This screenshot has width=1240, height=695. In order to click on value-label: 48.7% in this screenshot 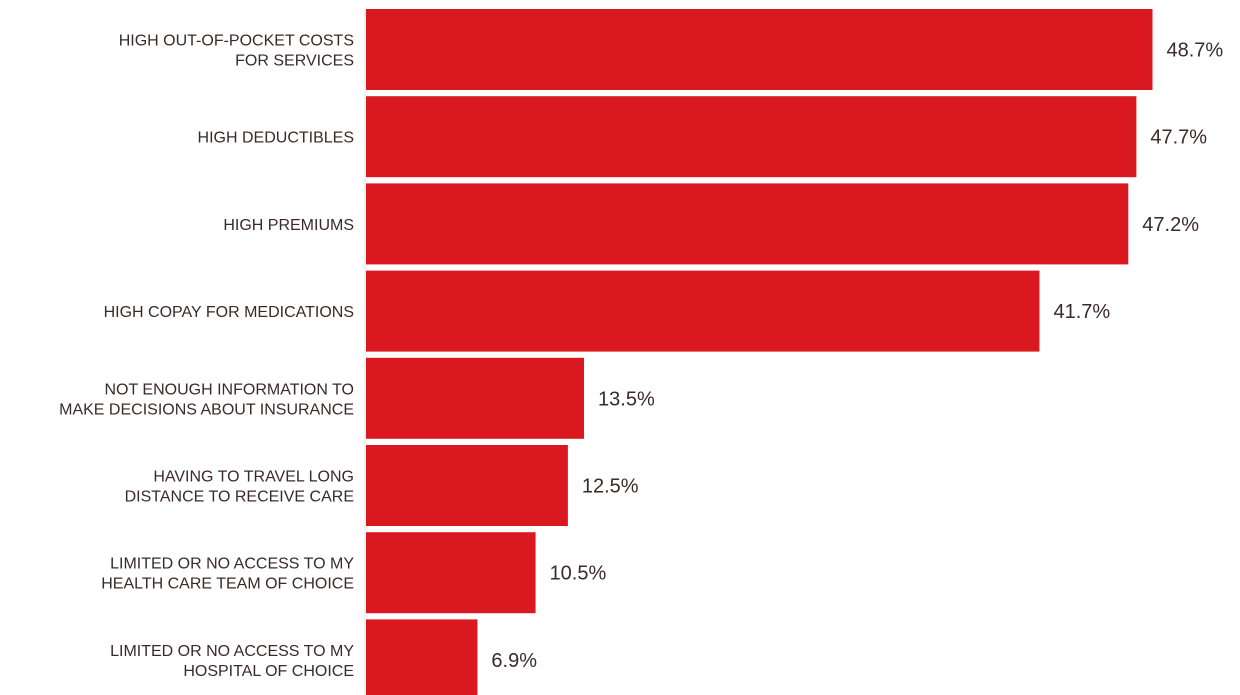, I will do `click(1195, 51)`.